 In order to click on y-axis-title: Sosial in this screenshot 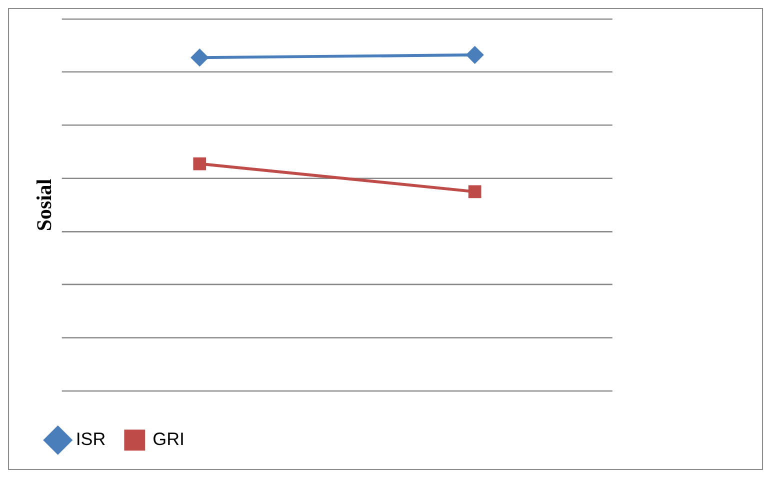, I will do `click(44, 205)`.